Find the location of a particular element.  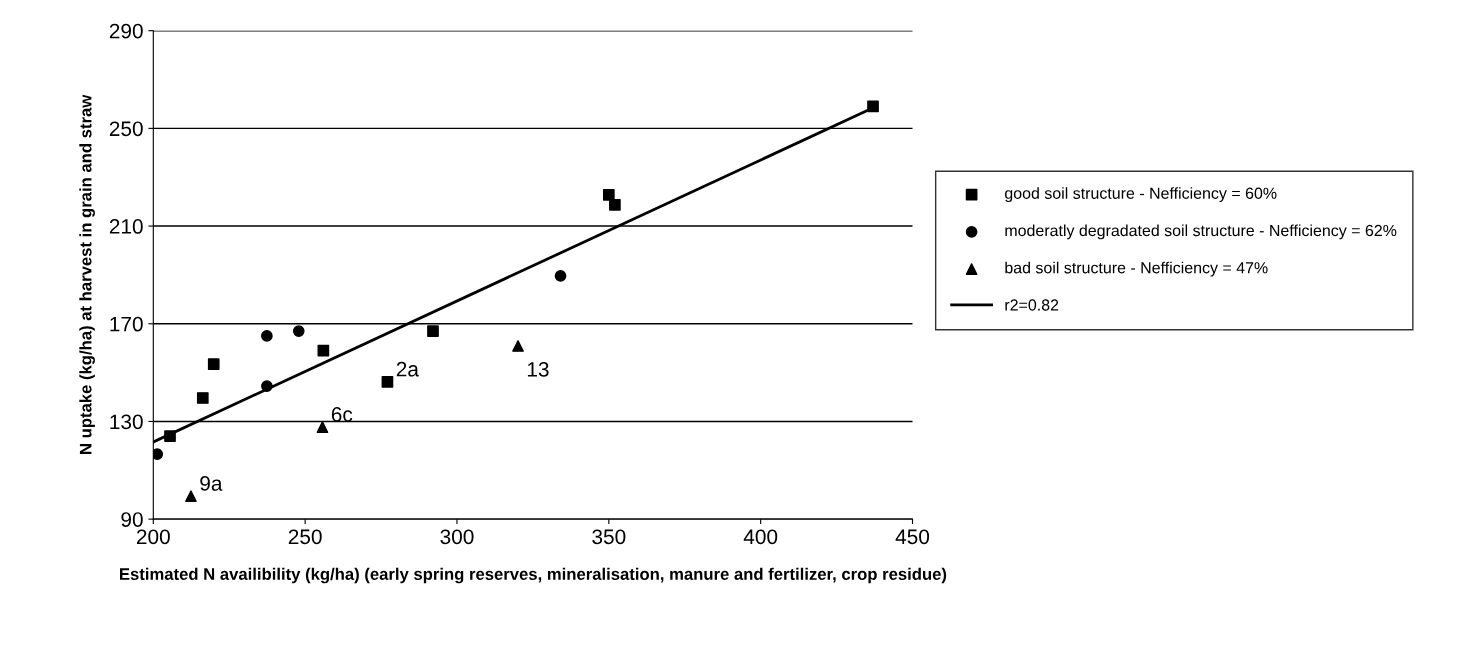

x-tick-label: 400 is located at coordinates (760, 537).